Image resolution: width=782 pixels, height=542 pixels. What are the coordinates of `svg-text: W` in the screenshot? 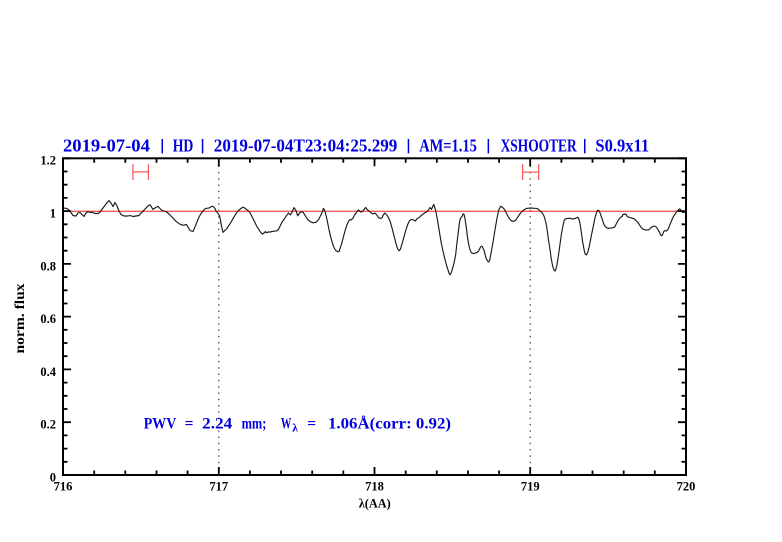 It's located at (286, 424).